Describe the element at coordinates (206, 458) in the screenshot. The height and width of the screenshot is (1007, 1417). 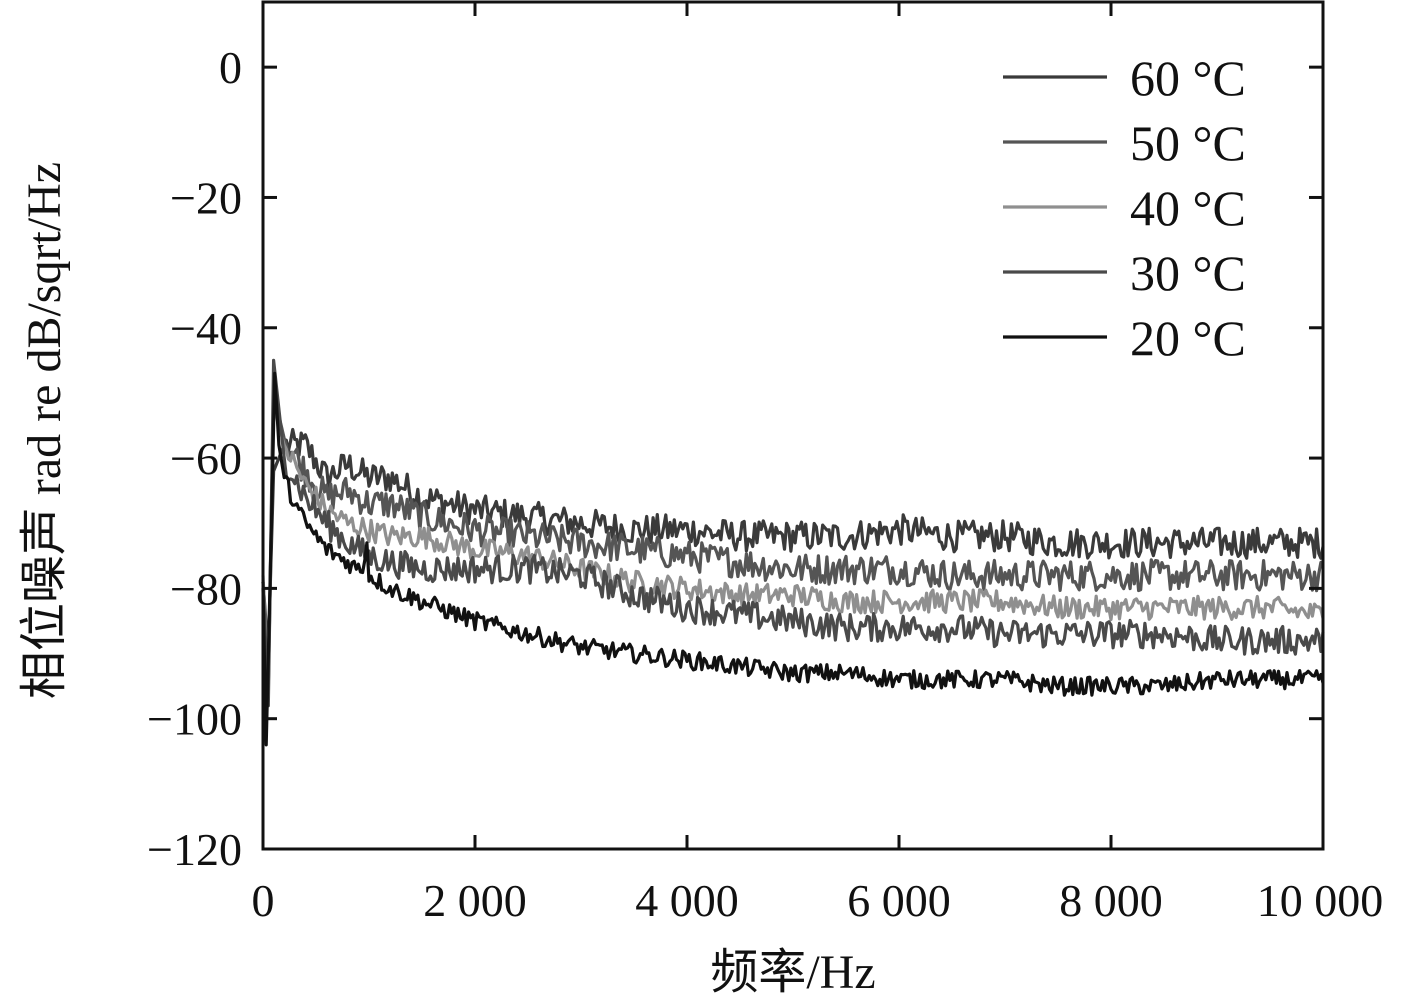
I see `y-tick-label: −60` at that location.